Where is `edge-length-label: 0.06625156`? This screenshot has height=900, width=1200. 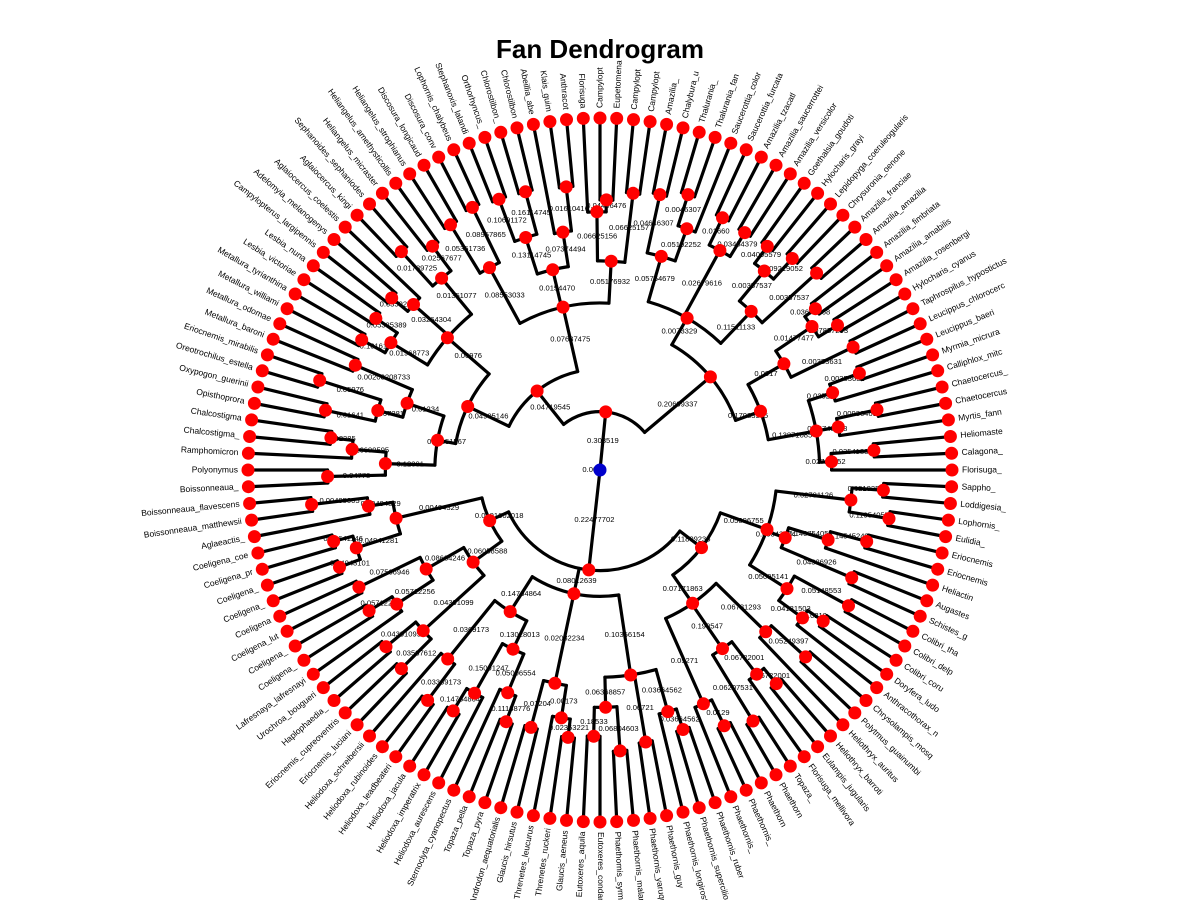 edge-length-label: 0.06625156 is located at coordinates (597, 235).